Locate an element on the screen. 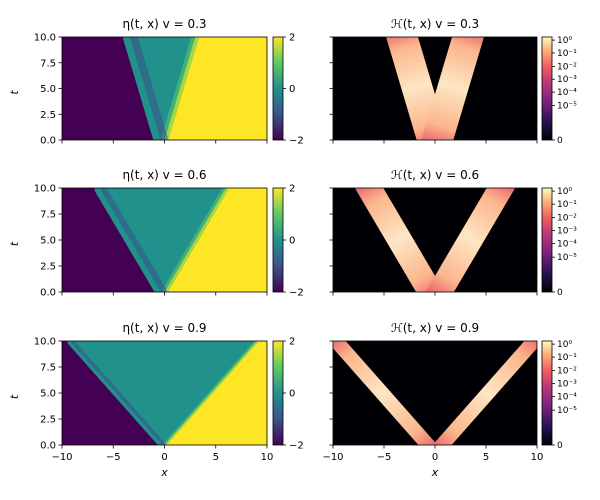  panel-title: η(t, x) v = 0.9 is located at coordinates (164, 328).